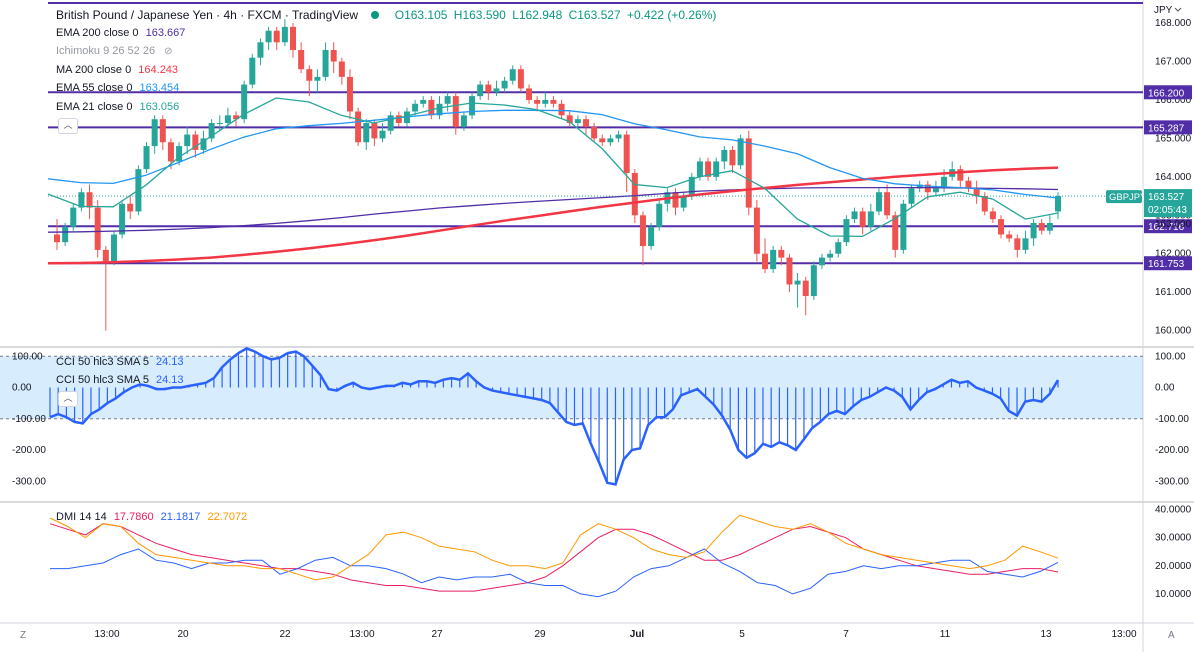 This screenshot has width=1194, height=657. Describe the element at coordinates (29, 419) in the screenshot. I see `cci-tick-label-left: -100.00` at that location.